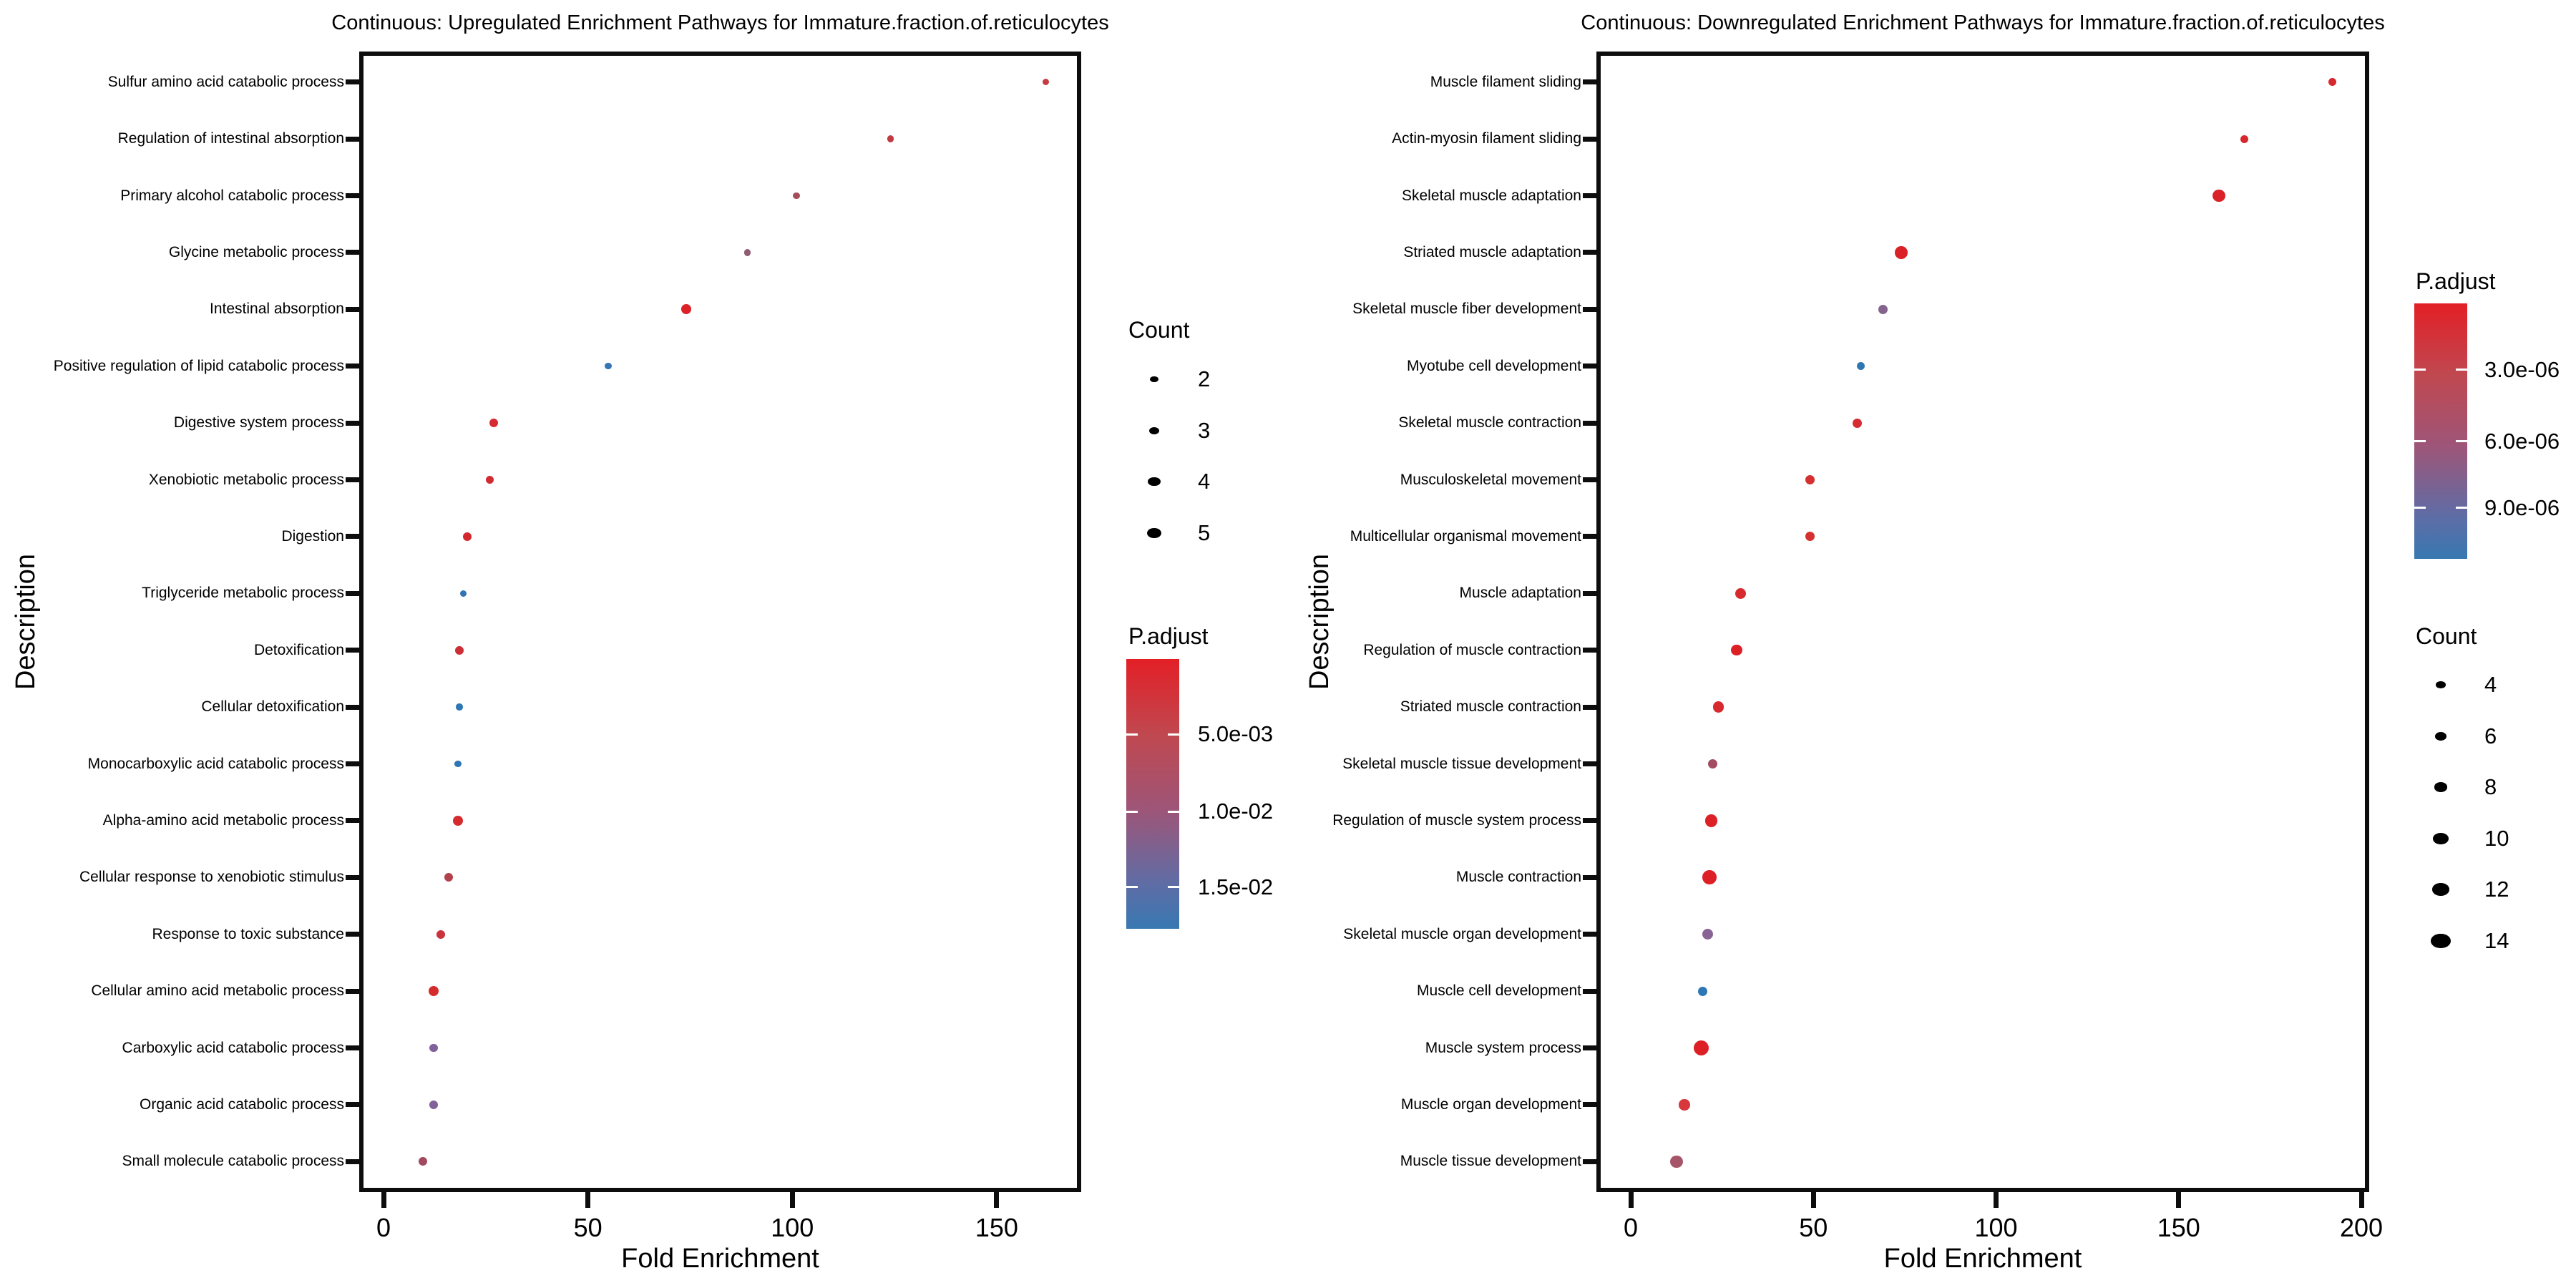 This screenshot has height=1288, width=2576. What do you see at coordinates (233, 1161) in the screenshot?
I see `category-label: Small molecule catabolic process` at bounding box center [233, 1161].